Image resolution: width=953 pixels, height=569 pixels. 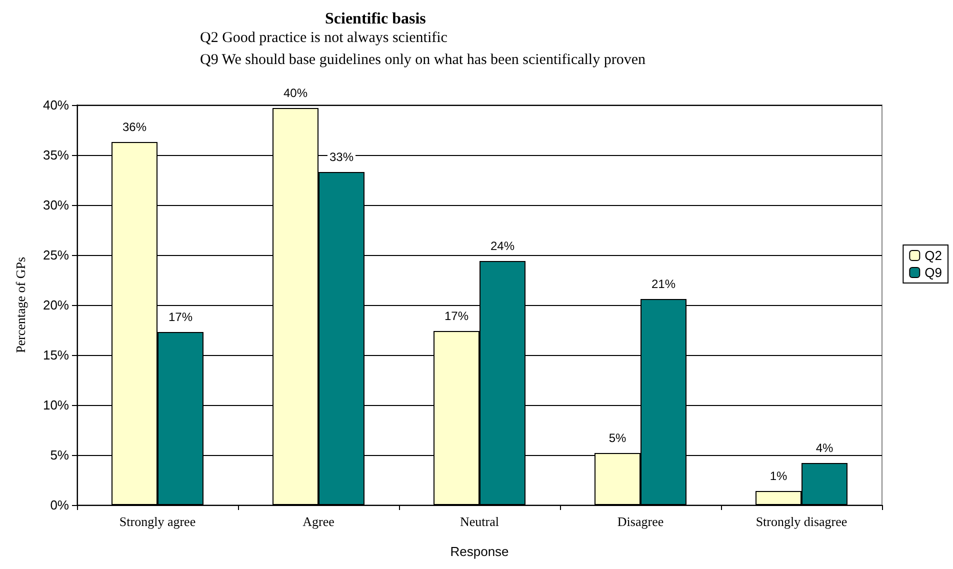 I want to click on x-tick-label: Disagree, so click(x=640, y=521).